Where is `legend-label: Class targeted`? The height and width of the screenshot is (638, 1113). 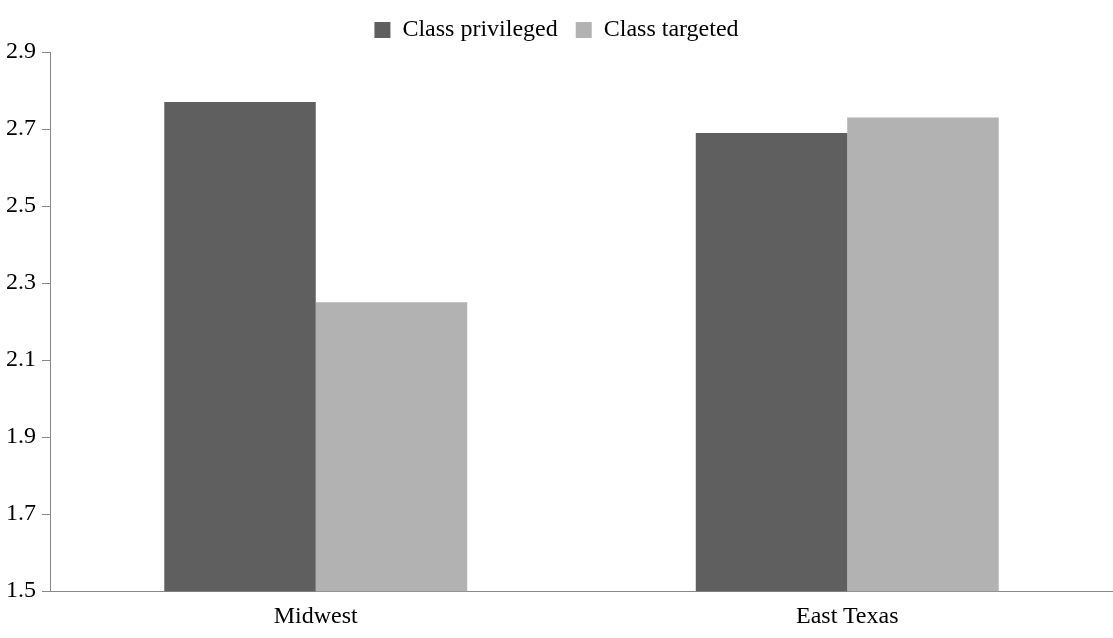
legend-label: Class targeted is located at coordinates (671, 28).